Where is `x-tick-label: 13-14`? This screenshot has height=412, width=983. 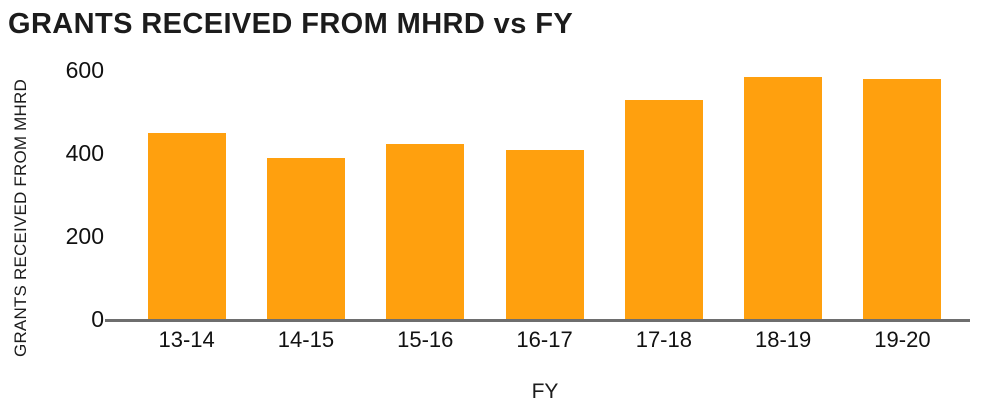
x-tick-label: 13-14 is located at coordinates (186, 339).